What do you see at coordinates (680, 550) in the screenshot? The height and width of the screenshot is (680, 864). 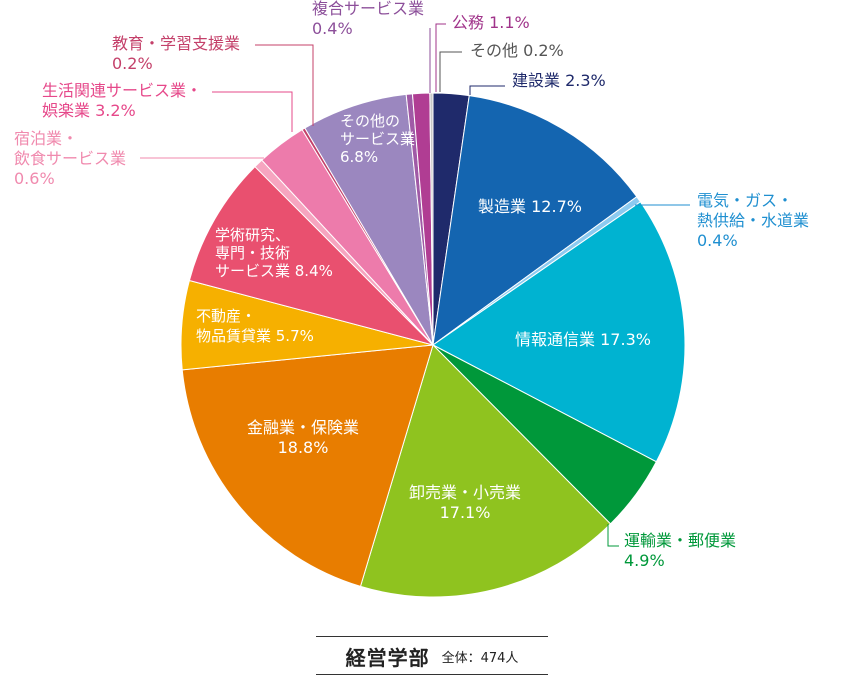 I see `slice-label-4: 運輸業・郵便業 4.9%` at bounding box center [680, 550].